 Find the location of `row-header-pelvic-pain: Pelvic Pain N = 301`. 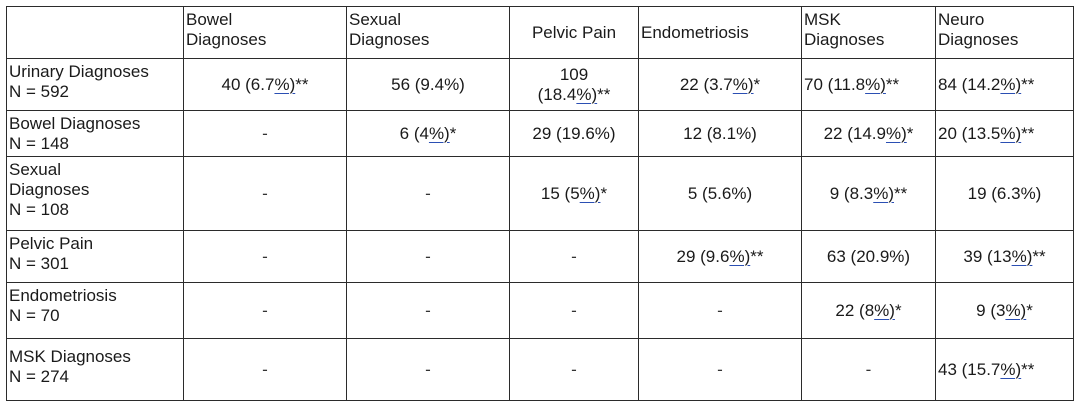

row-header-pelvic-pain: Pelvic Pain N = 301 is located at coordinates (95, 256).